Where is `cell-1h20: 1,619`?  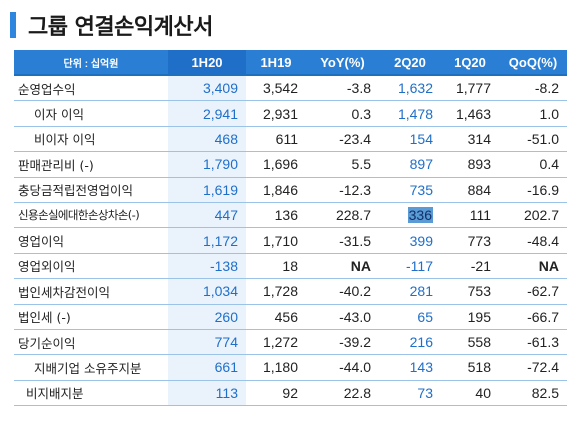 cell-1h20: 1,619 is located at coordinates (207, 190).